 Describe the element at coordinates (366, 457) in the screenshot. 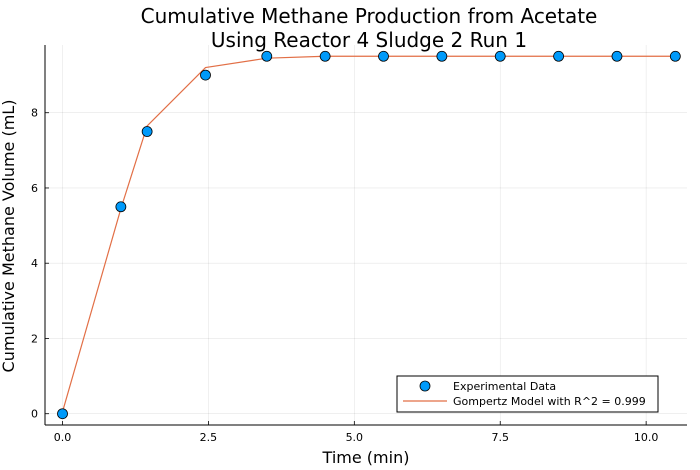

I see `x-axis-label: Time (min)` at that location.